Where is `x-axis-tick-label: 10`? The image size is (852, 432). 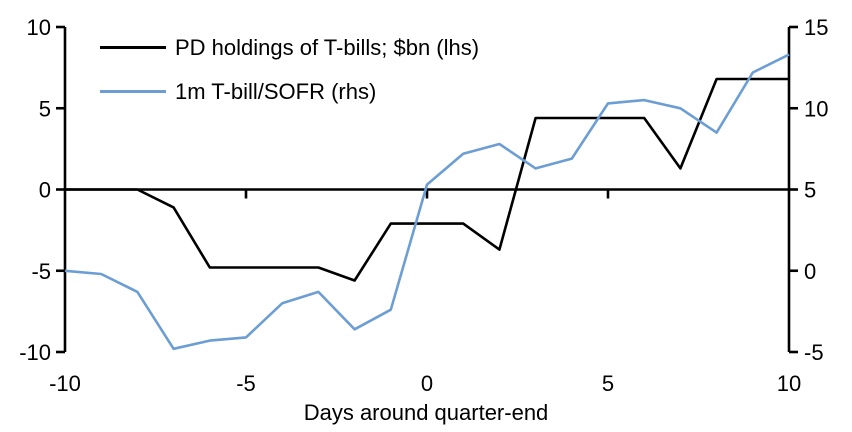 x-axis-tick-label: 10 is located at coordinates (789, 383).